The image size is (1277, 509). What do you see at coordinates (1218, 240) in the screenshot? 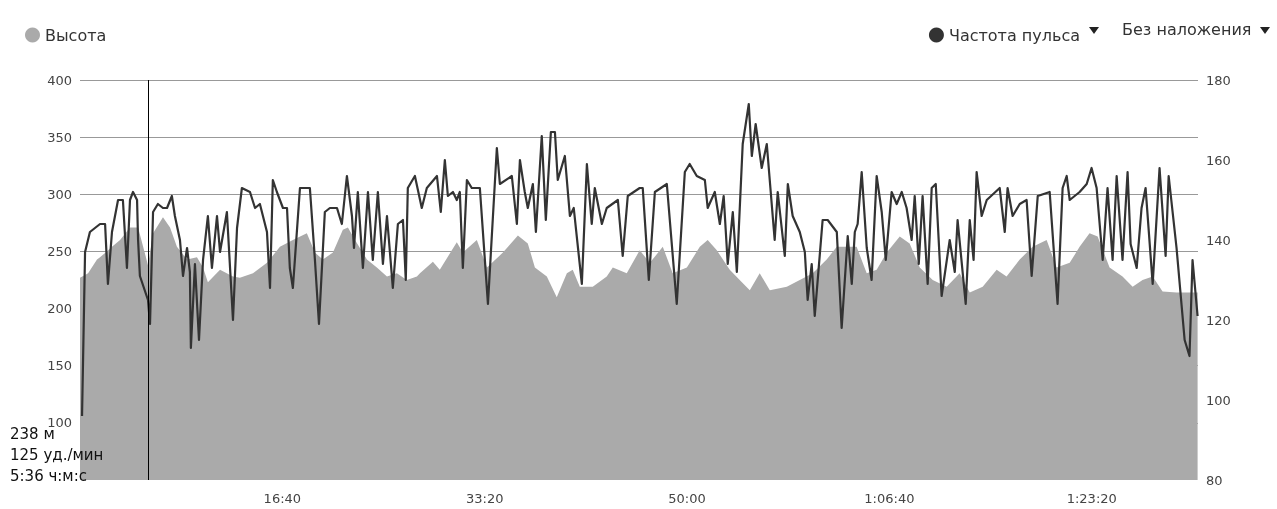
I see `y2-tick-label: 140` at bounding box center [1218, 240].